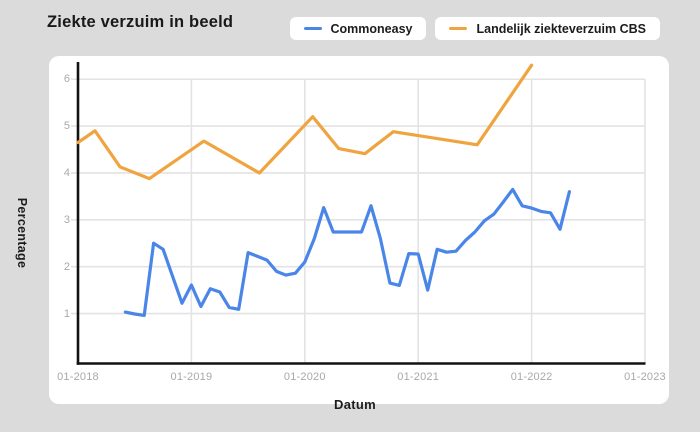  What do you see at coordinates (304, 377) in the screenshot?
I see `x-tick-label: 01-2020` at bounding box center [304, 377].